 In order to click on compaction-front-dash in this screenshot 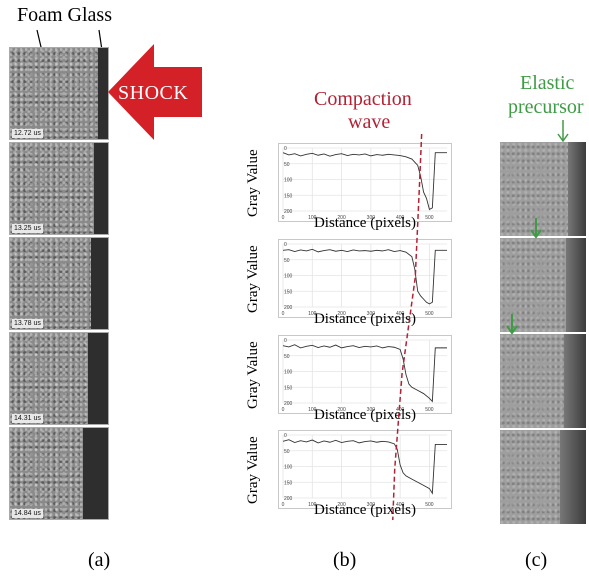, I will do `click(407, 327)`.